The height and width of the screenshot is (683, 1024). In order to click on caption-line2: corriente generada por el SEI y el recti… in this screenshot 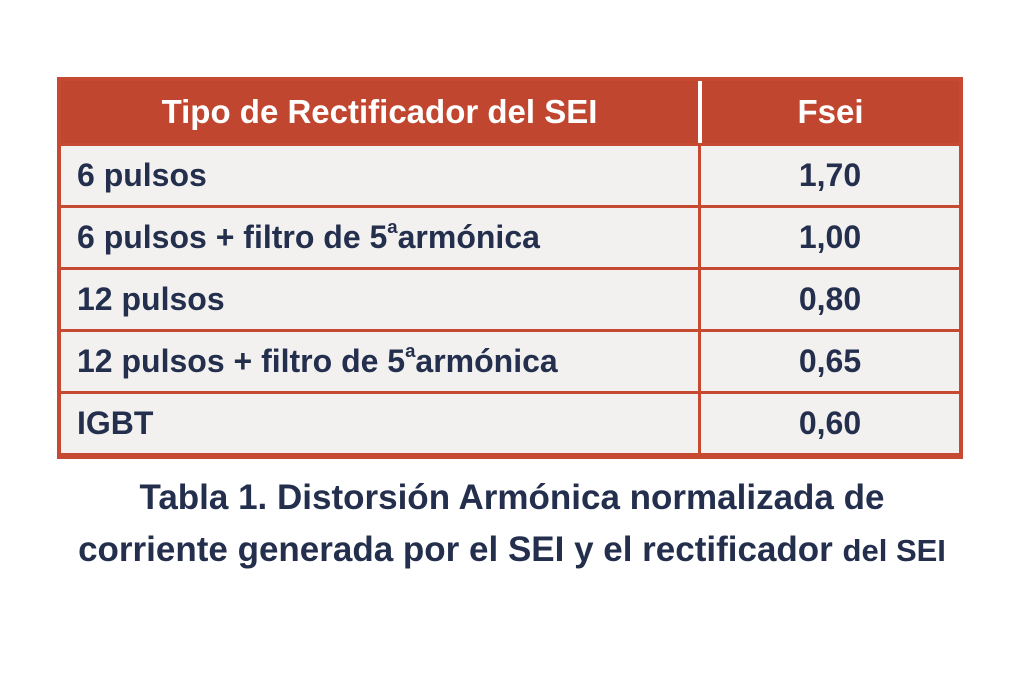, I will do `click(455, 549)`.